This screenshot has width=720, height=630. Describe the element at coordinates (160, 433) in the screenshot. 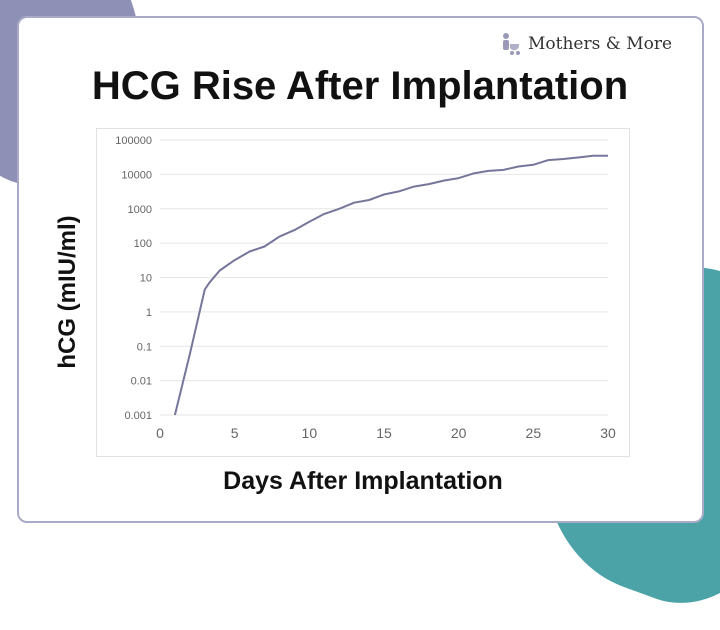

I see `x-tick-label: 0` at that location.